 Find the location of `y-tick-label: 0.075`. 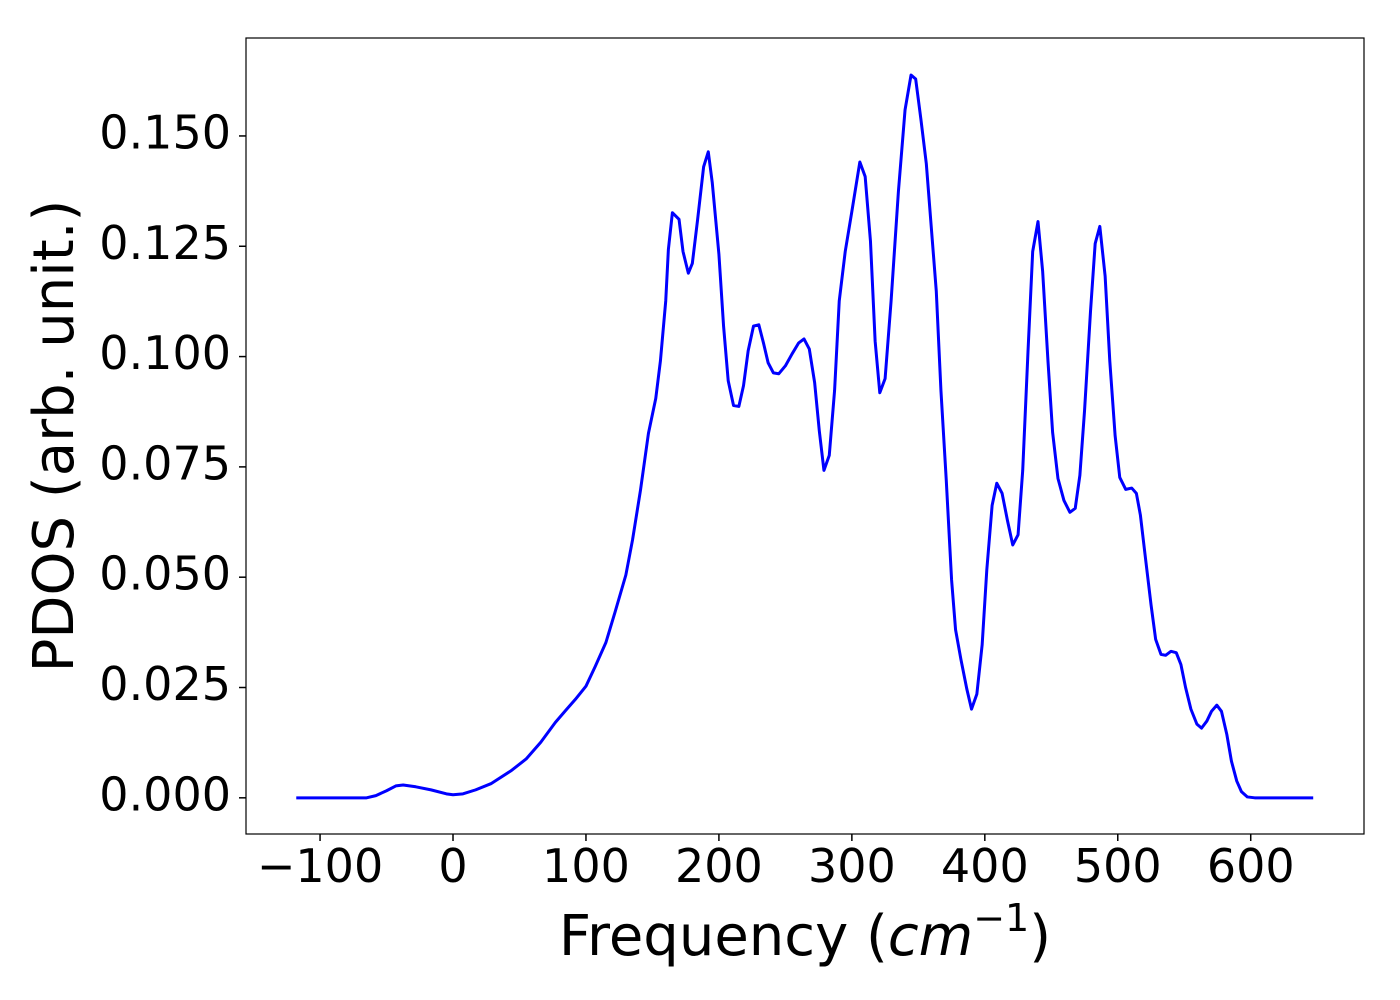

y-tick-label: 0.075 is located at coordinates (165, 463).